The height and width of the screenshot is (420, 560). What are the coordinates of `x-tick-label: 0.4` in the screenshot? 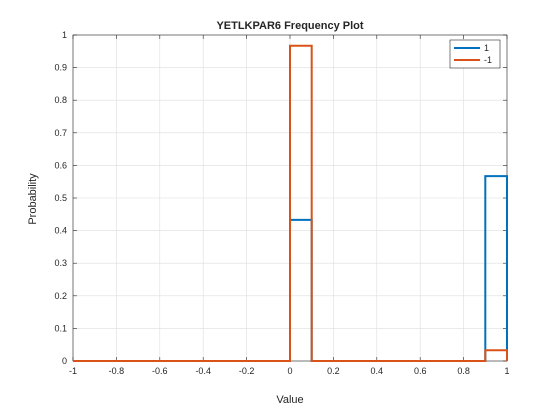 It's located at (377, 371).